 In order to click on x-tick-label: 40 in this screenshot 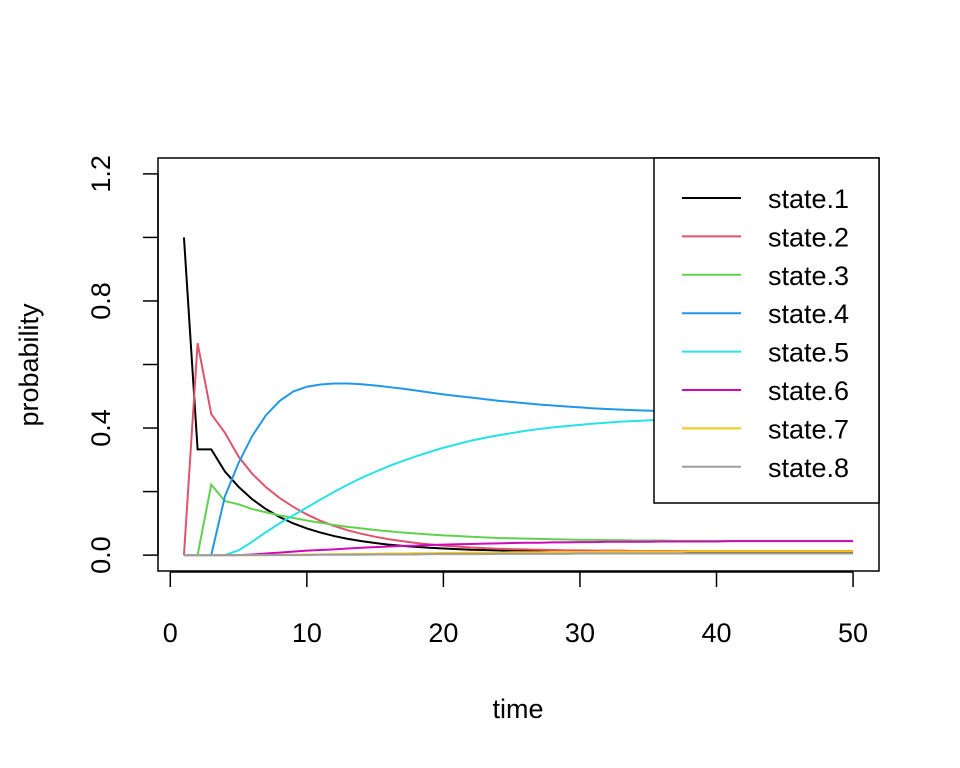, I will do `click(716, 633)`.